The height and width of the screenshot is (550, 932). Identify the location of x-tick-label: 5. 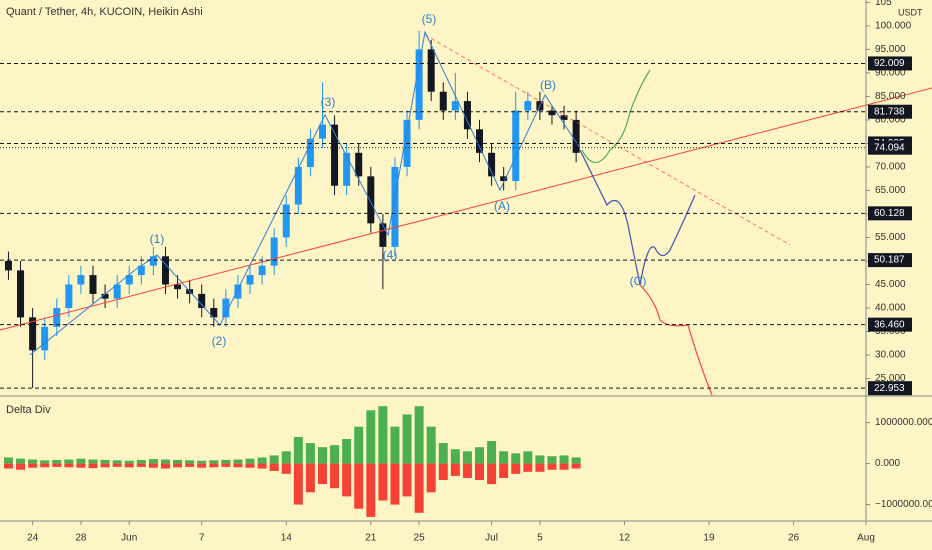
(540, 538).